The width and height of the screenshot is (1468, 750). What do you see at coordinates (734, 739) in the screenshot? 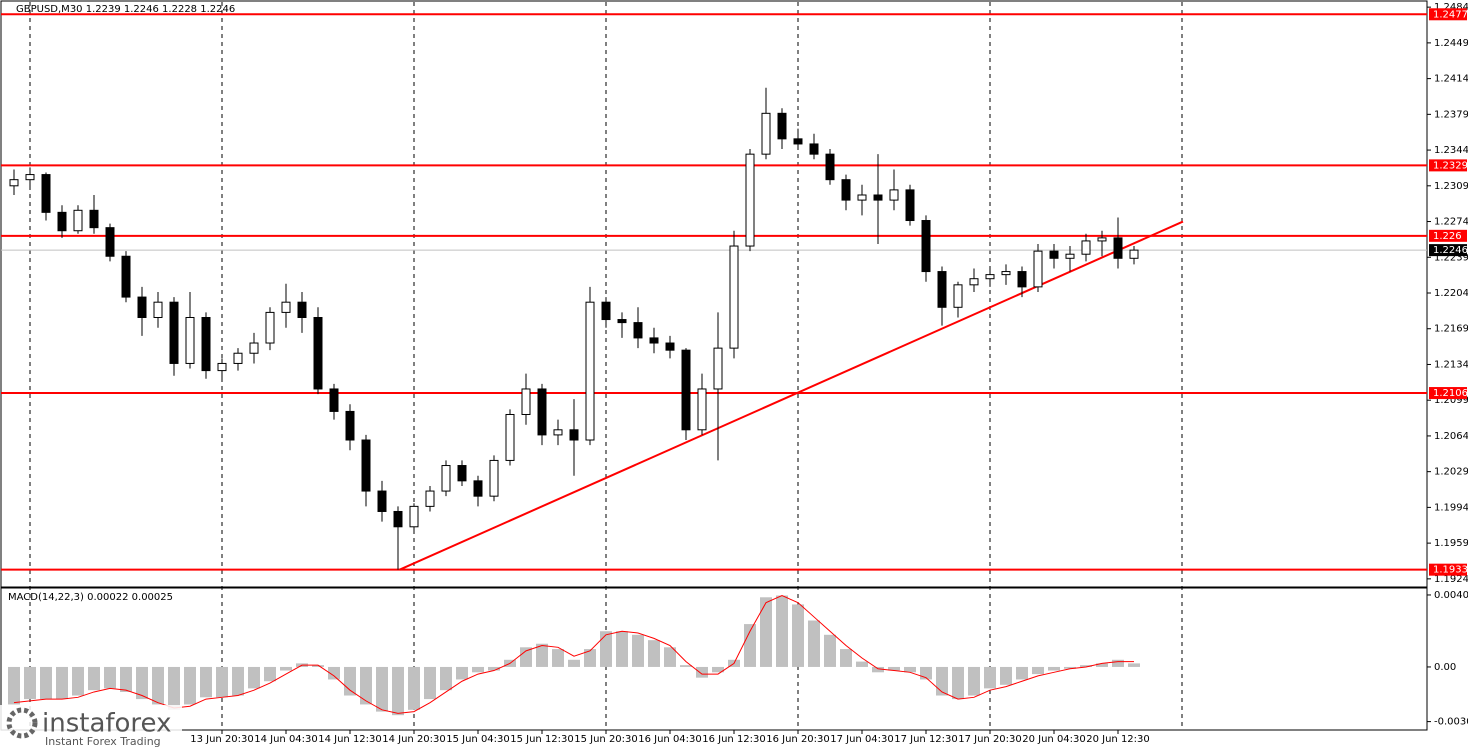
I see `x-tick-label: 16 Jun 12:30` at bounding box center [734, 739].